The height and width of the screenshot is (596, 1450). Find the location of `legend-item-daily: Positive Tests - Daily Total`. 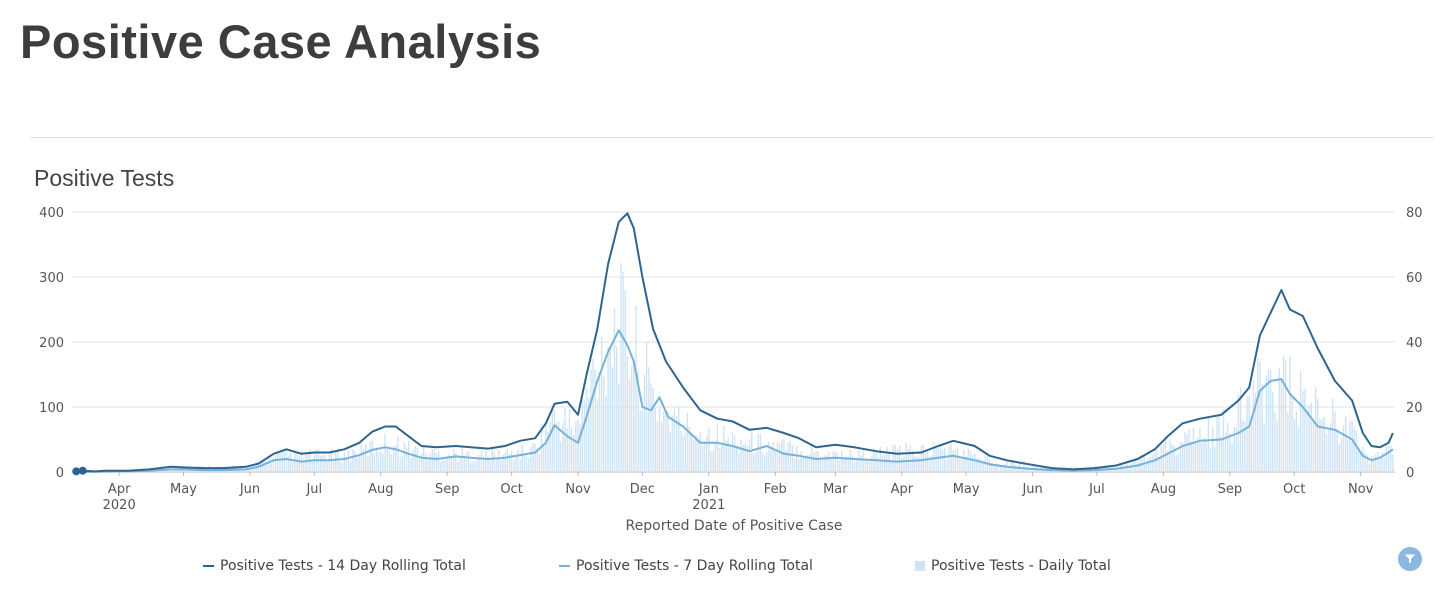

legend-item-daily: Positive Tests - Daily Total is located at coordinates (1013, 566).